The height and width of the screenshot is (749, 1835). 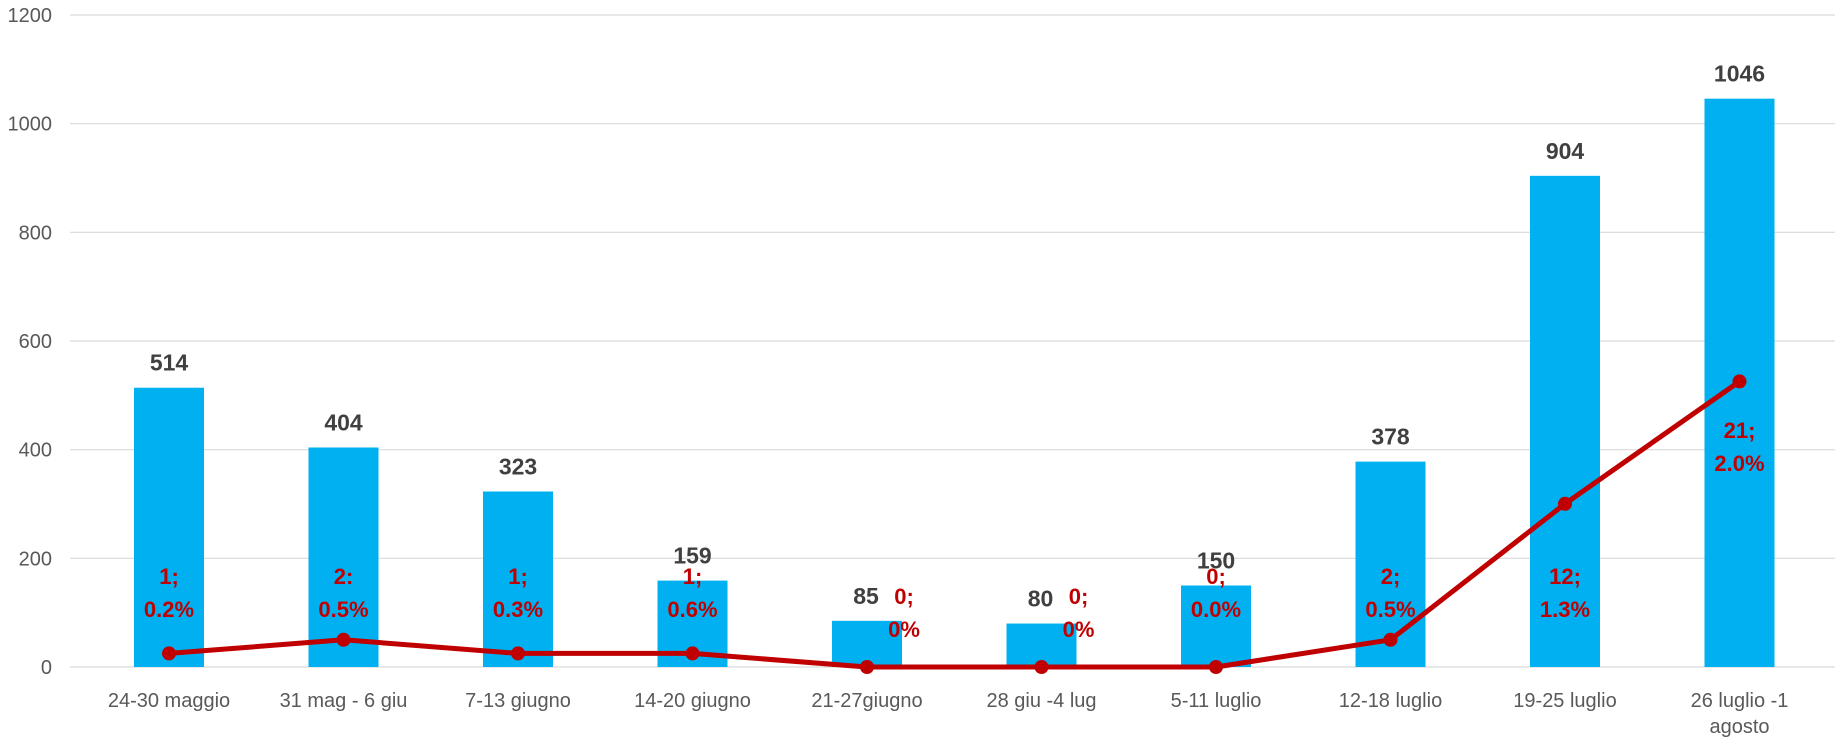 What do you see at coordinates (1564, 701) in the screenshot?
I see `x-category-label: 19-25 luglio` at bounding box center [1564, 701].